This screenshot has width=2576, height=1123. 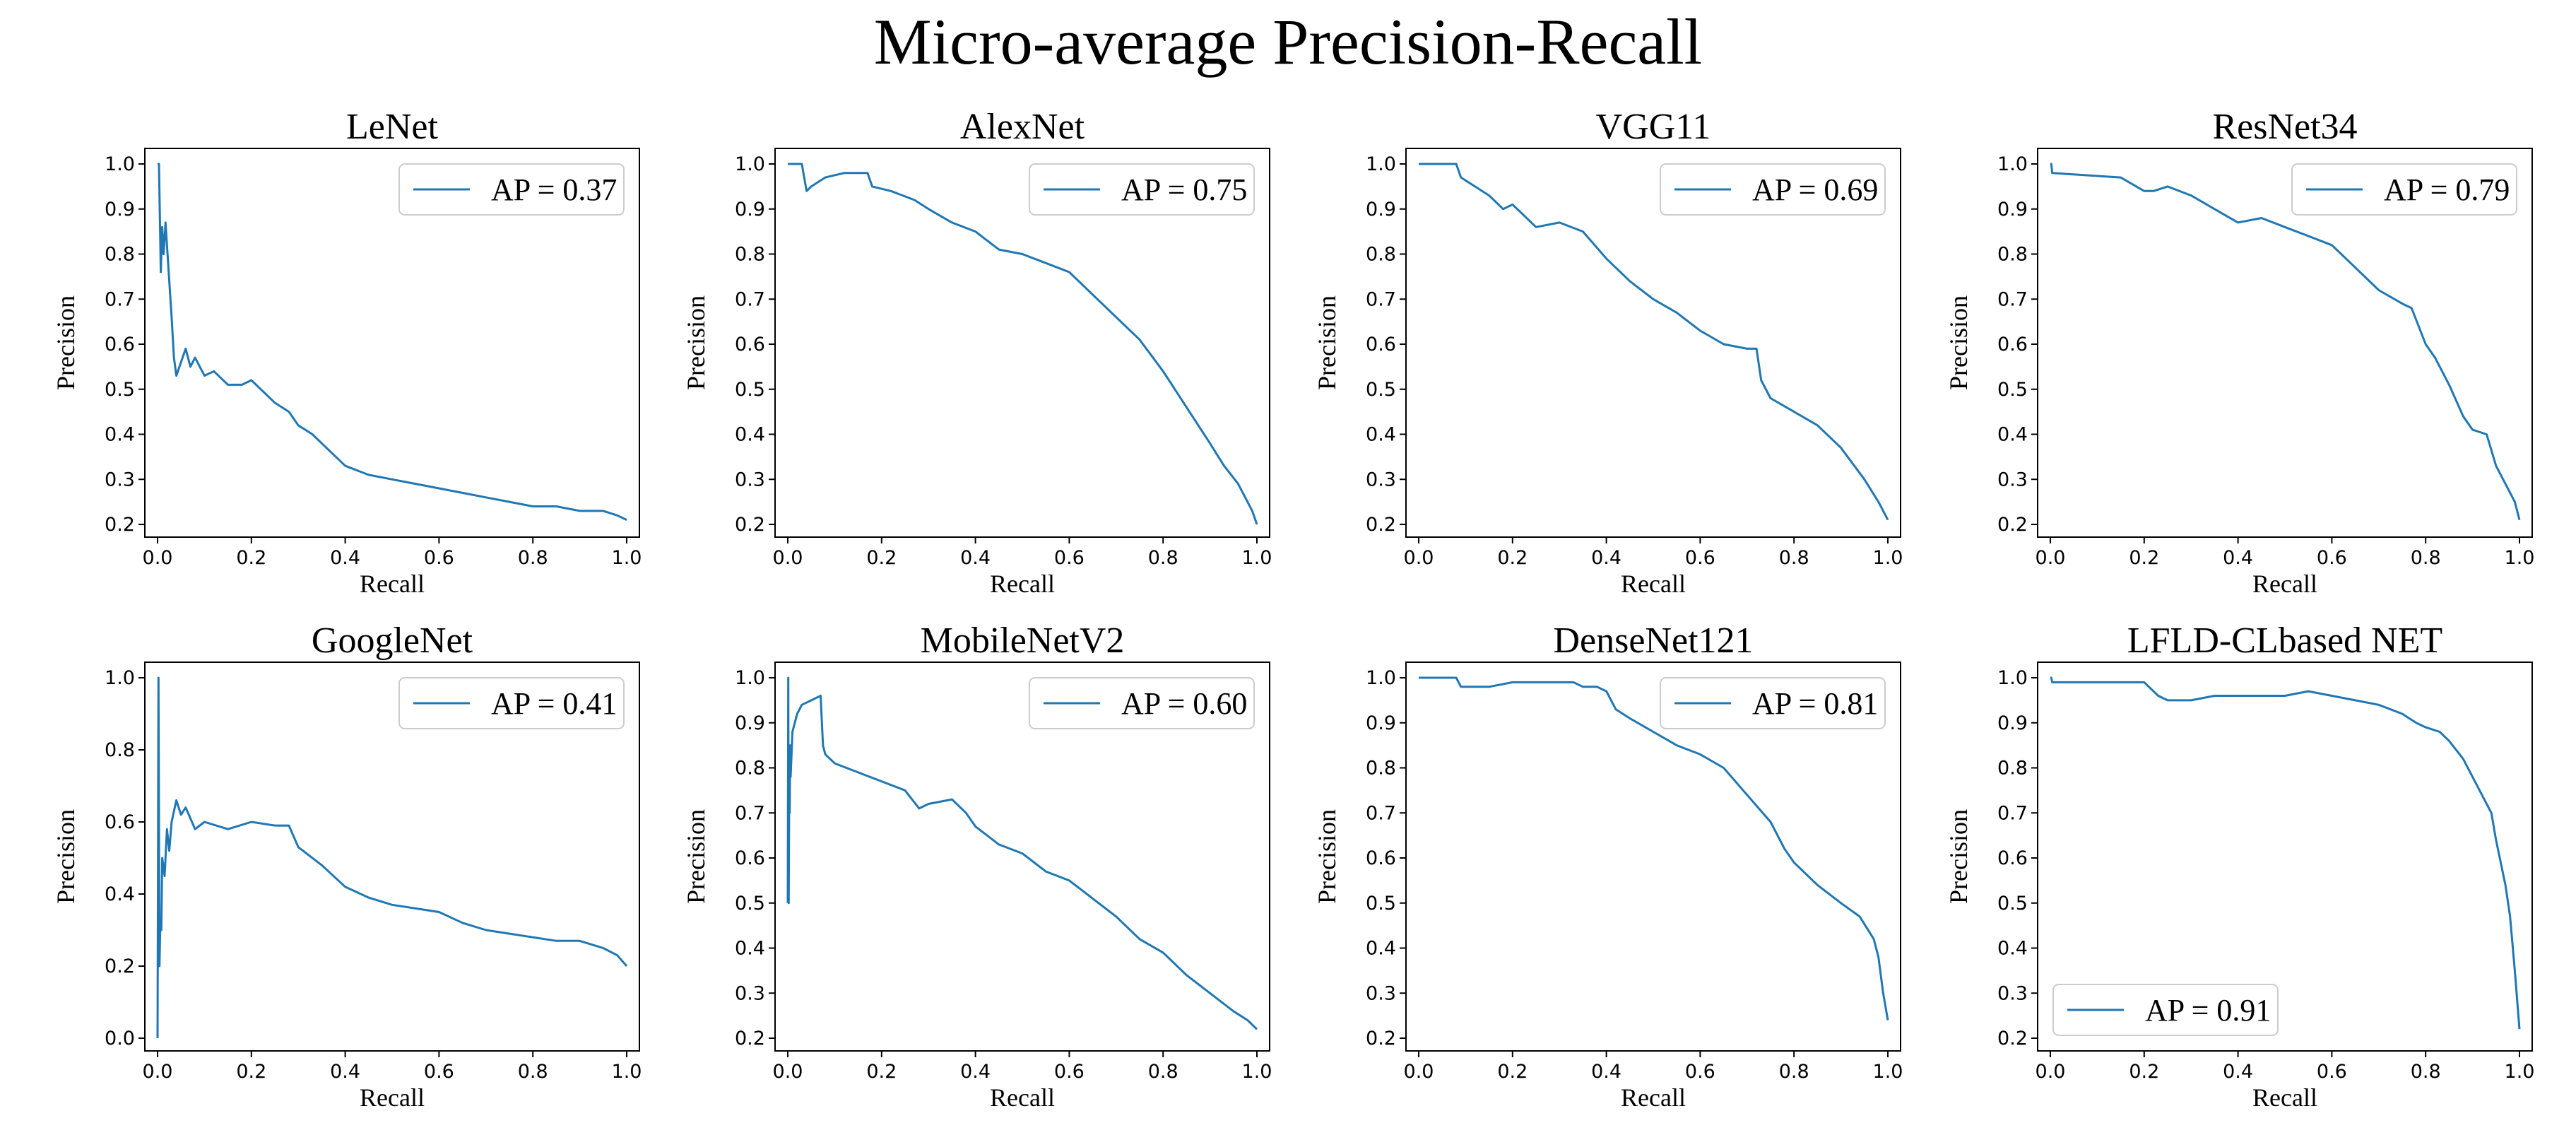 What do you see at coordinates (2284, 127) in the screenshot?
I see `chart-title: ResNet34` at bounding box center [2284, 127].